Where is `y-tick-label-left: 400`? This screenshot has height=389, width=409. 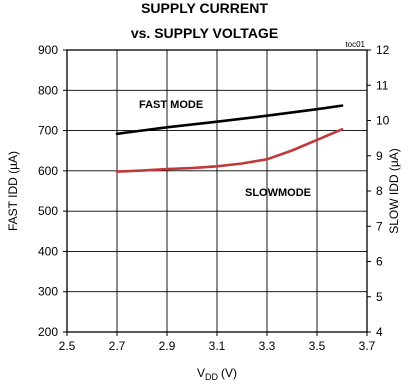 y-tick-label-left: 400 is located at coordinates (48, 251).